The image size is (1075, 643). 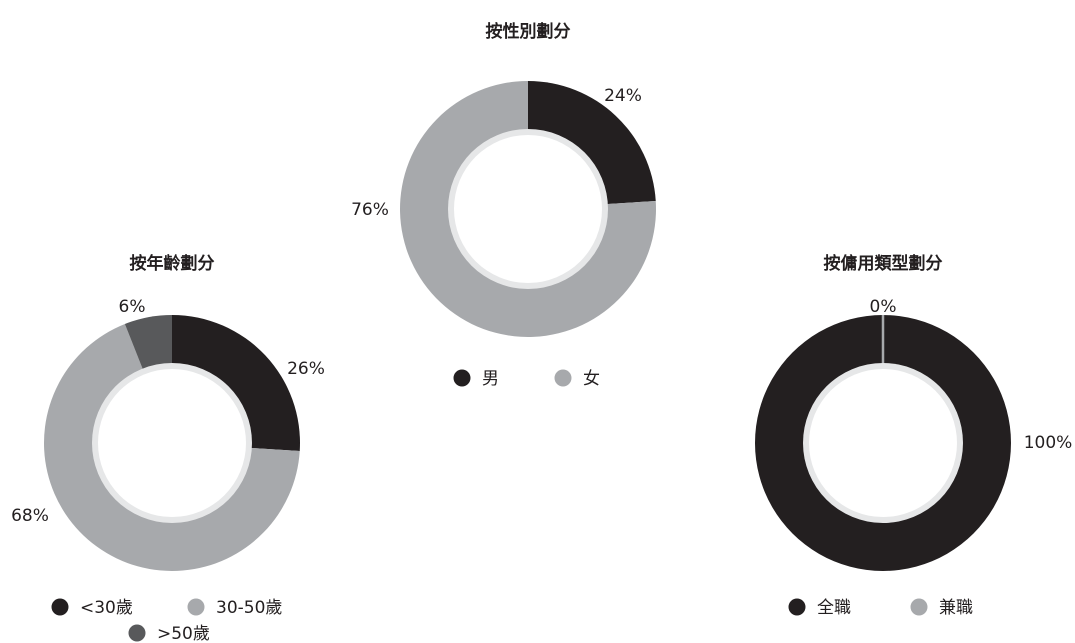 What do you see at coordinates (883, 263) in the screenshot?
I see `chart-title: 按傭用類型劃分` at bounding box center [883, 263].